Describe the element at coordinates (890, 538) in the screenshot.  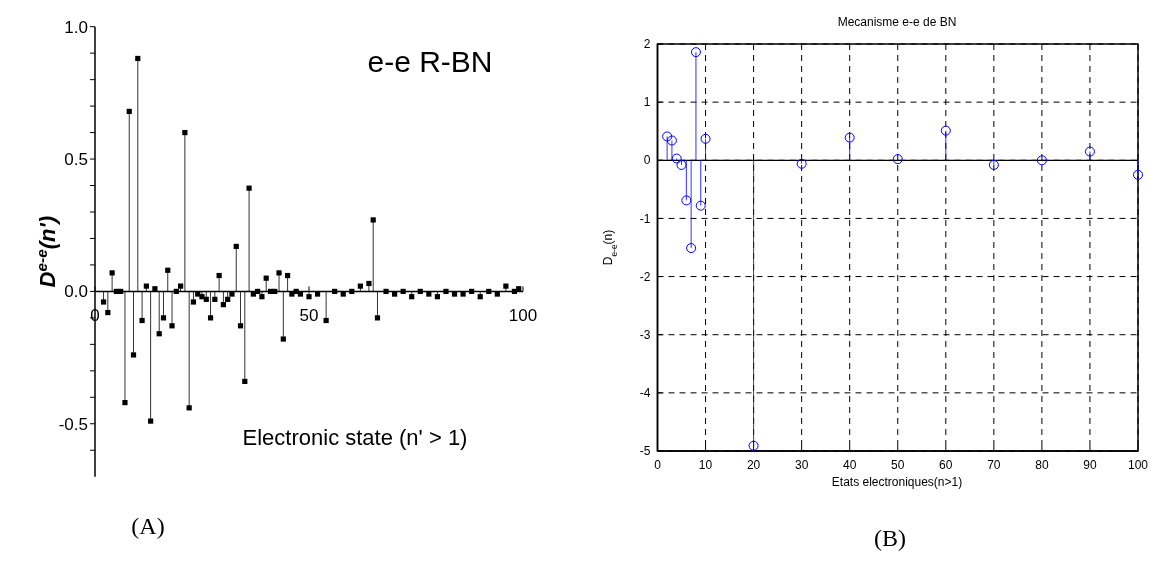
I see `text: (B)` at that location.